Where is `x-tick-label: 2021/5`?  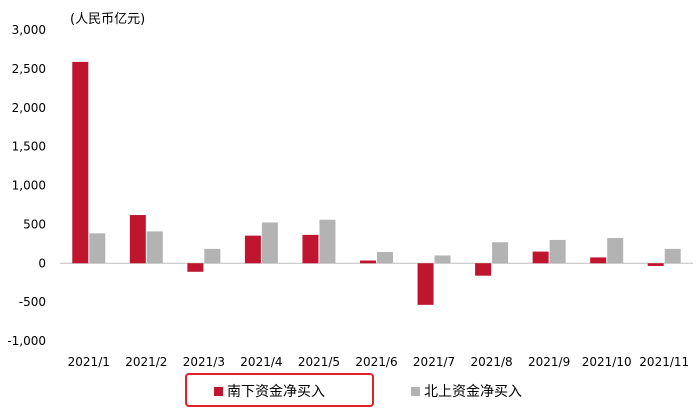 x-tick-label: 2021/5 is located at coordinates (319, 362).